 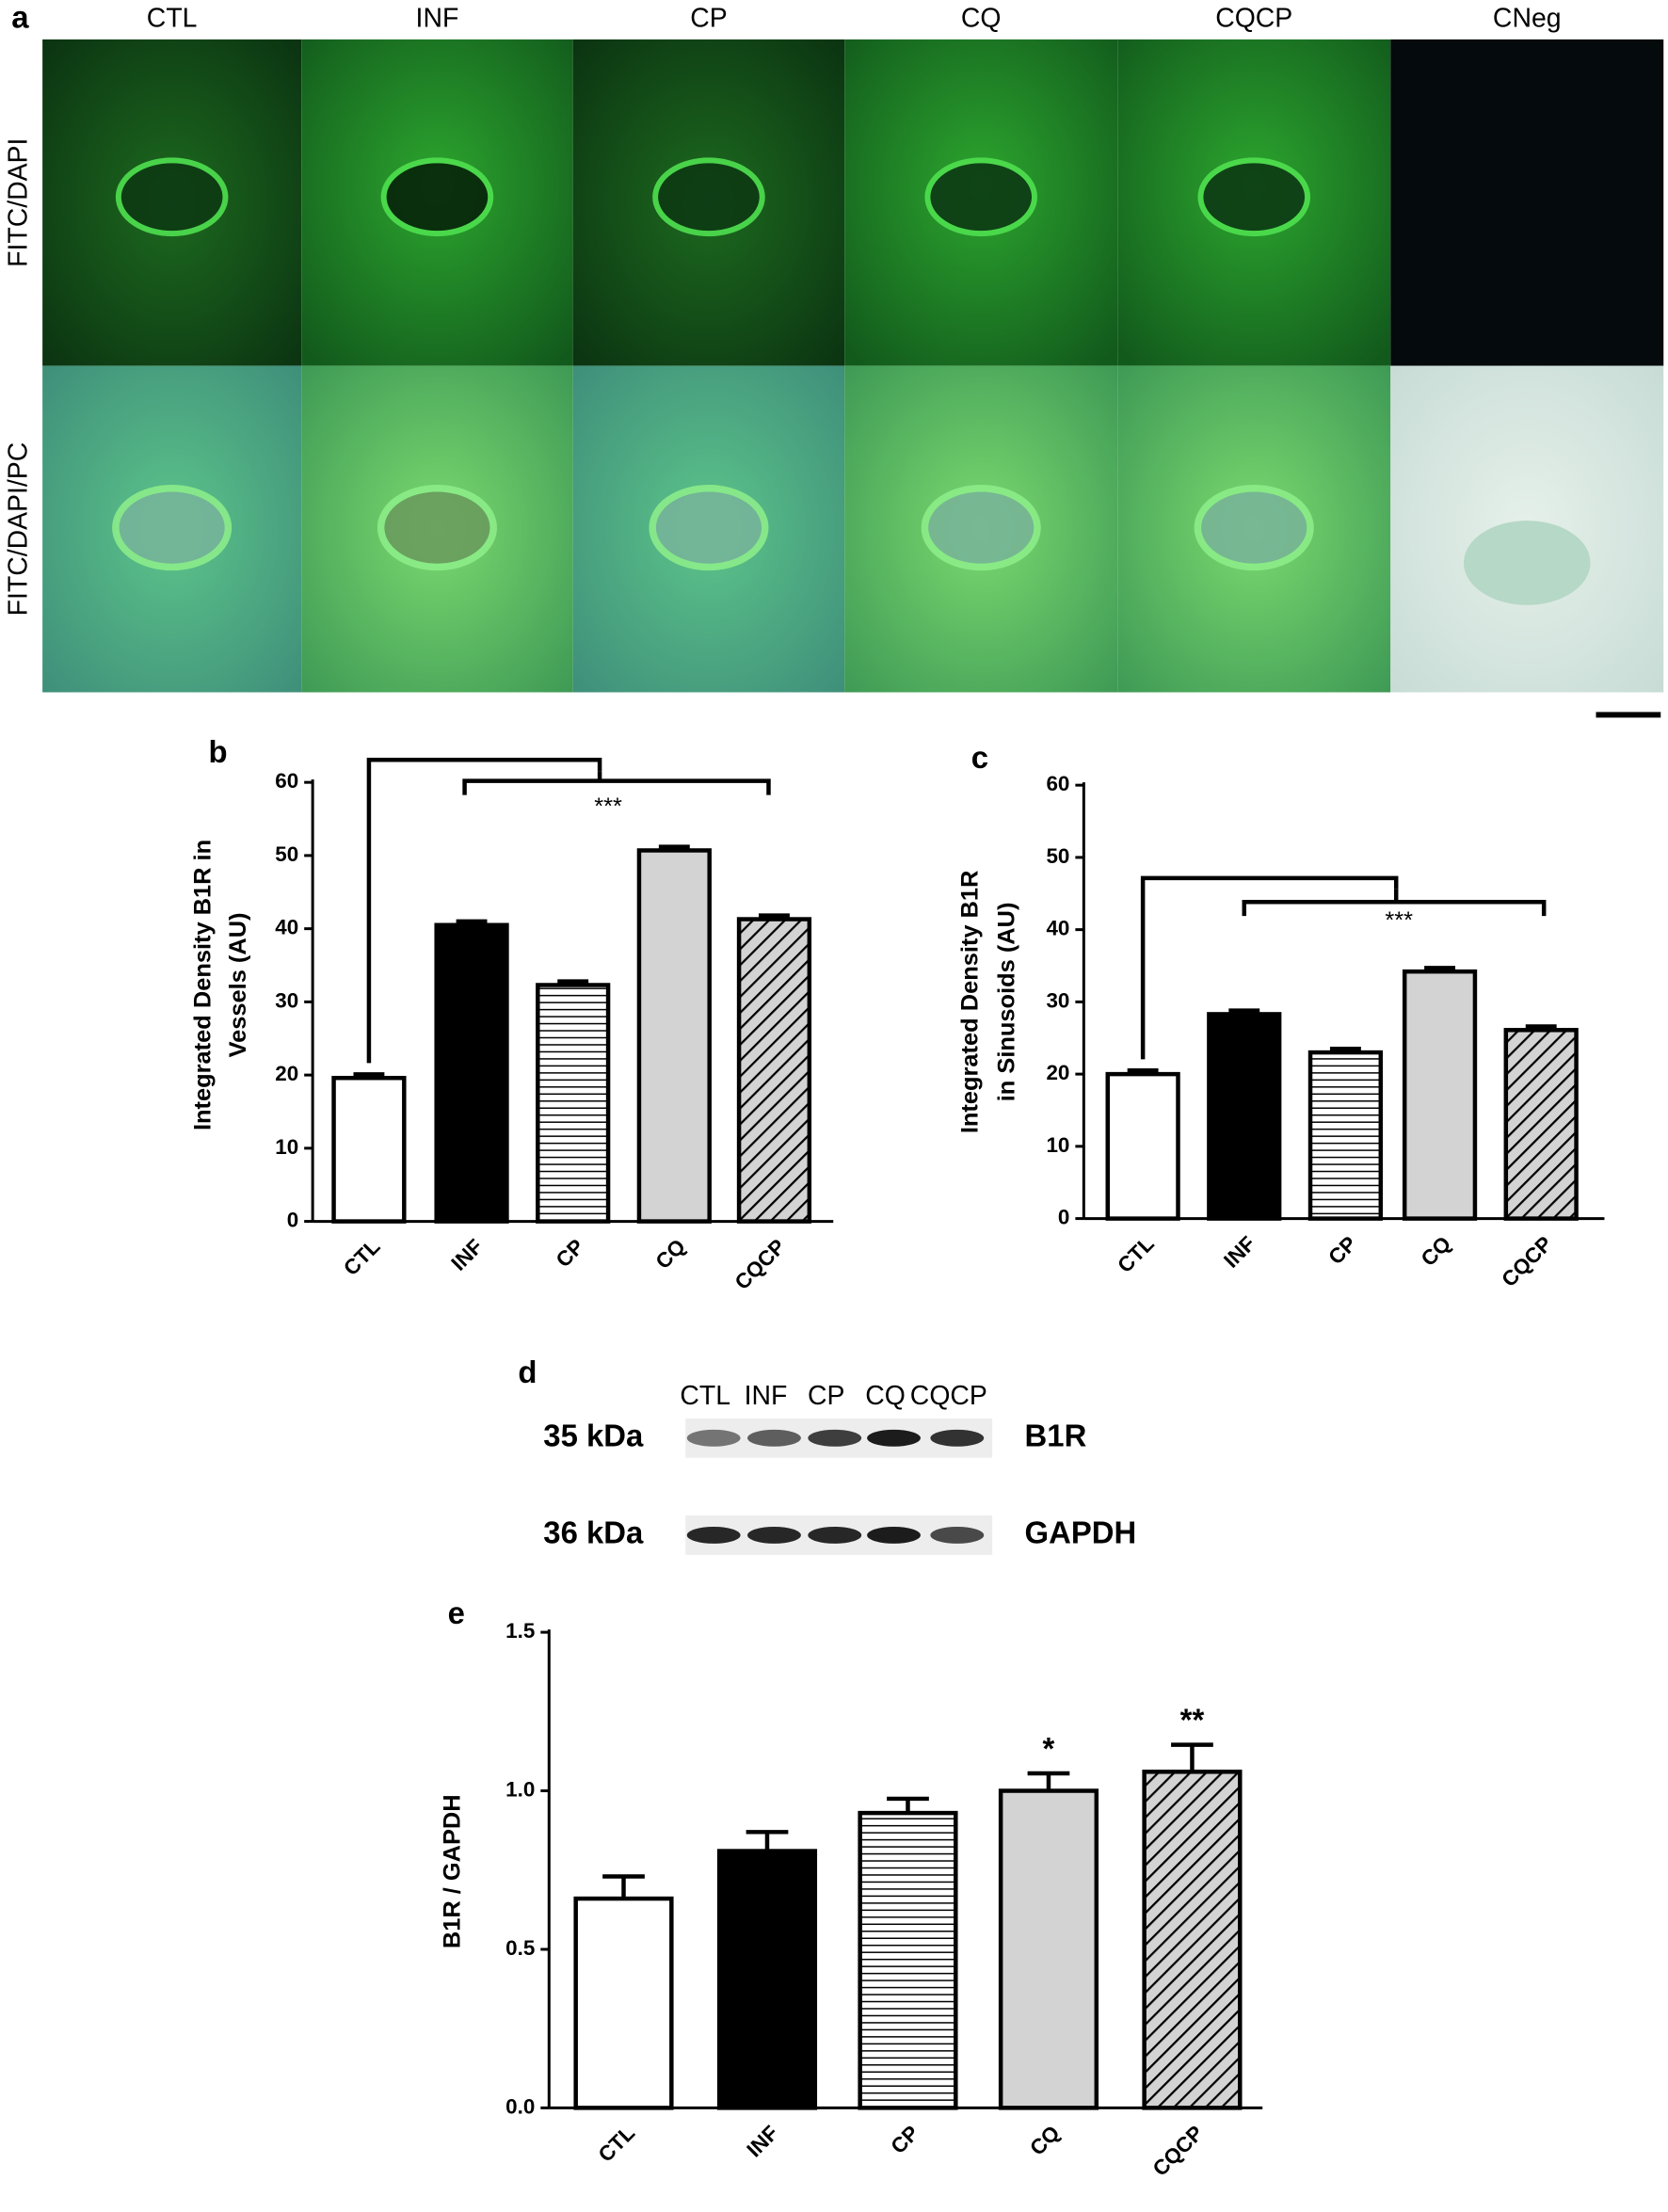 I want to click on y-tick-label: 0, so click(x=1063, y=1217).